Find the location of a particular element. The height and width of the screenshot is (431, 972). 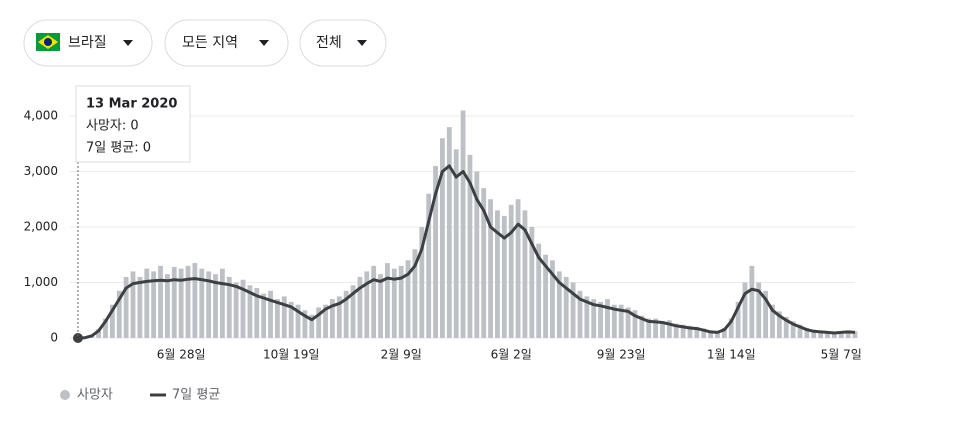

y-tick-label: 4,000 is located at coordinates (41, 116).